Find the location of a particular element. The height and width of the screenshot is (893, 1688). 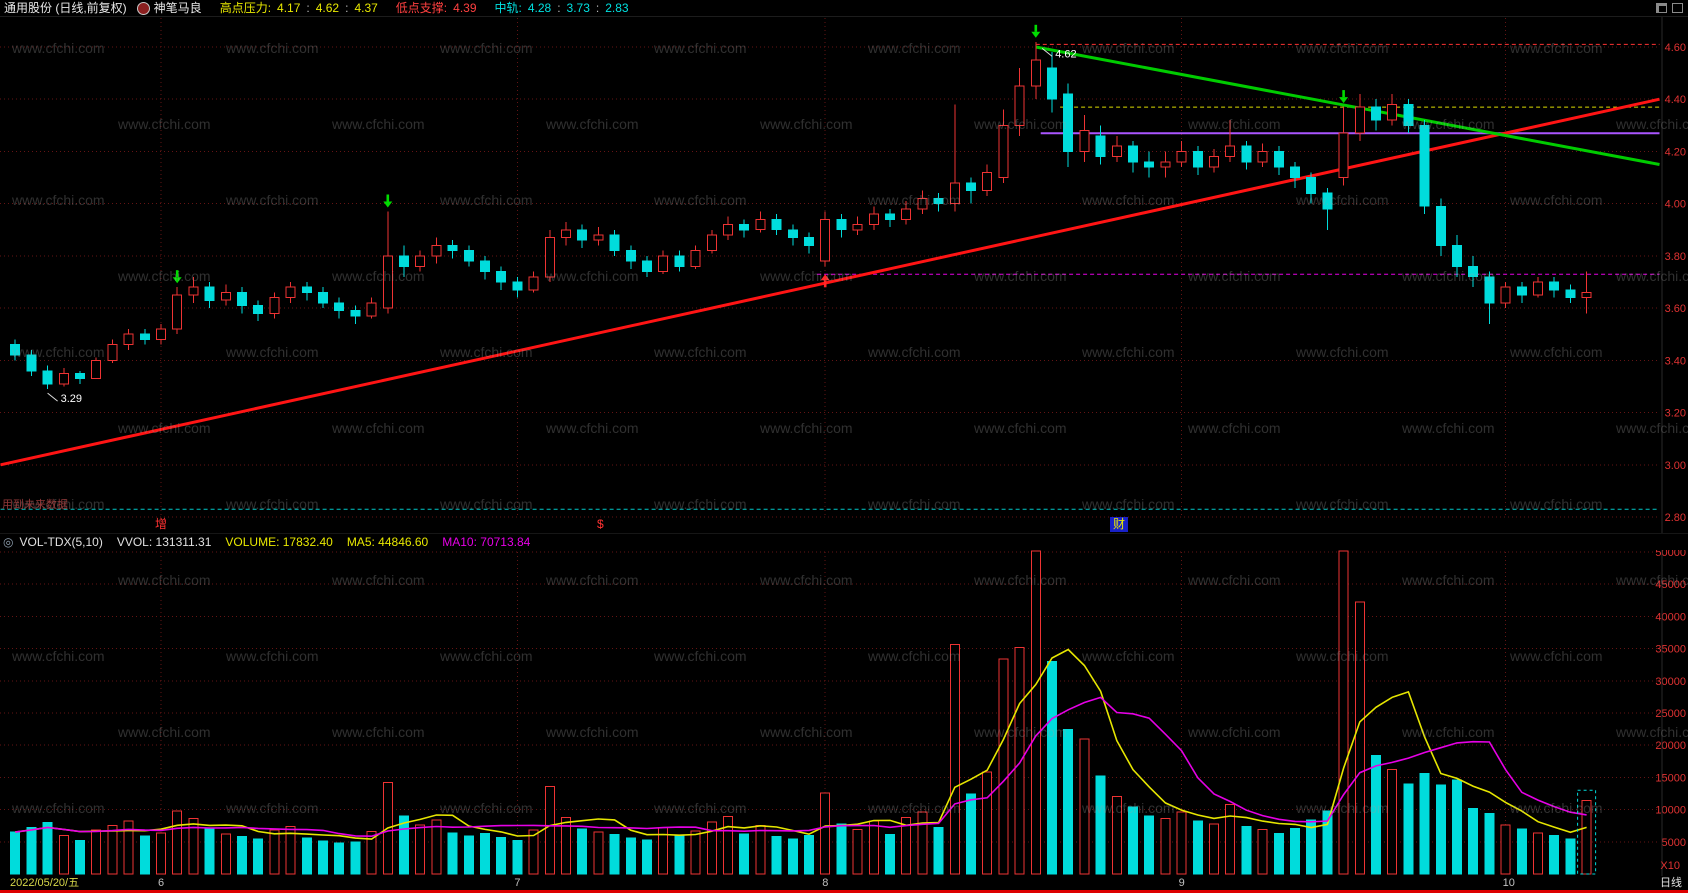

window-layout-icon is located at coordinates (1661, 8).